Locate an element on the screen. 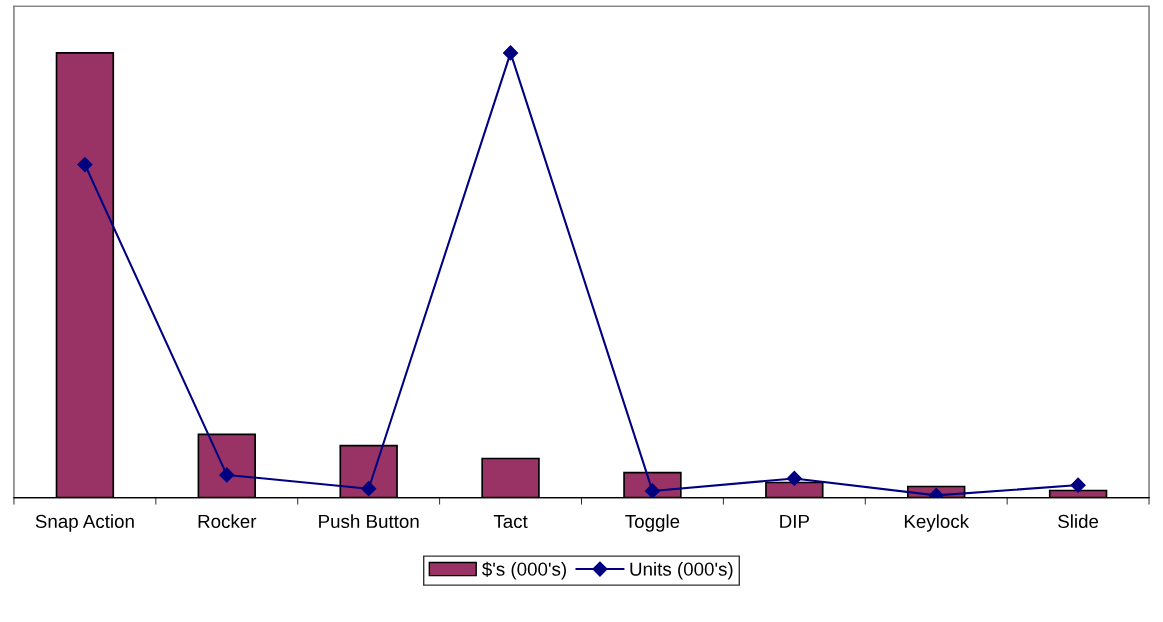 The image size is (1163, 622). x-tick-label: Slide is located at coordinates (1078, 521).